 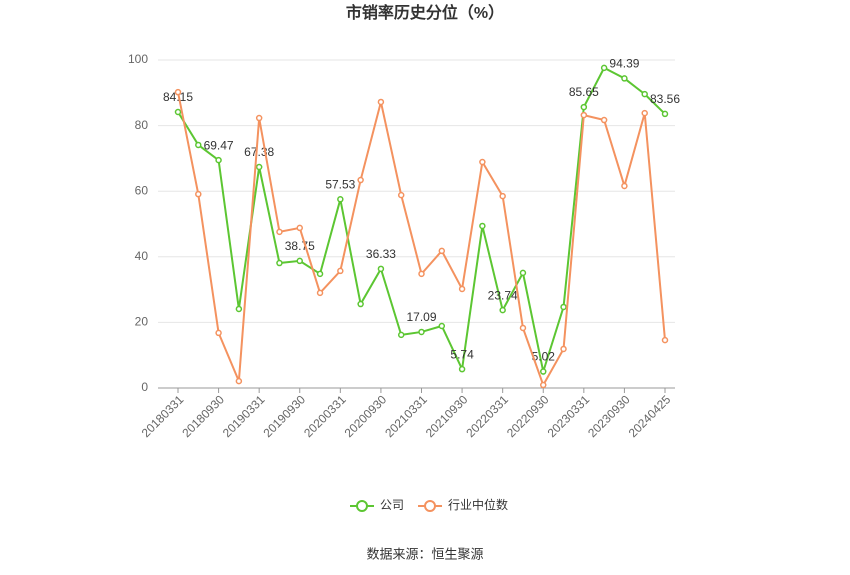 What do you see at coordinates (425, 12) in the screenshot?
I see `chart-title: 市销率历史分位（%）` at bounding box center [425, 12].